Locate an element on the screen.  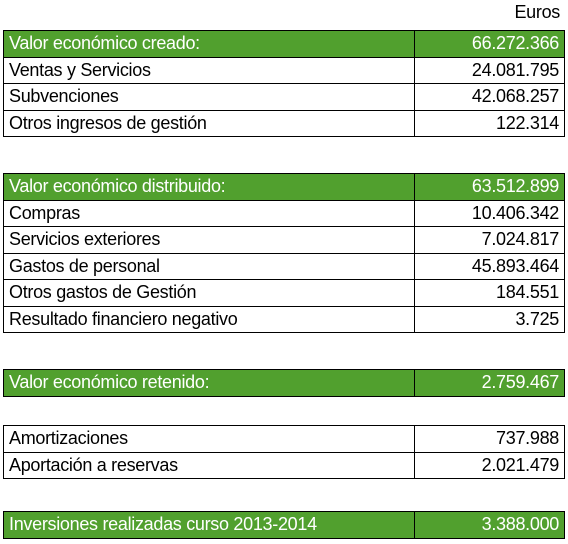
header-row: Valor económico creado: 66.272.366 is located at coordinates (284, 44).